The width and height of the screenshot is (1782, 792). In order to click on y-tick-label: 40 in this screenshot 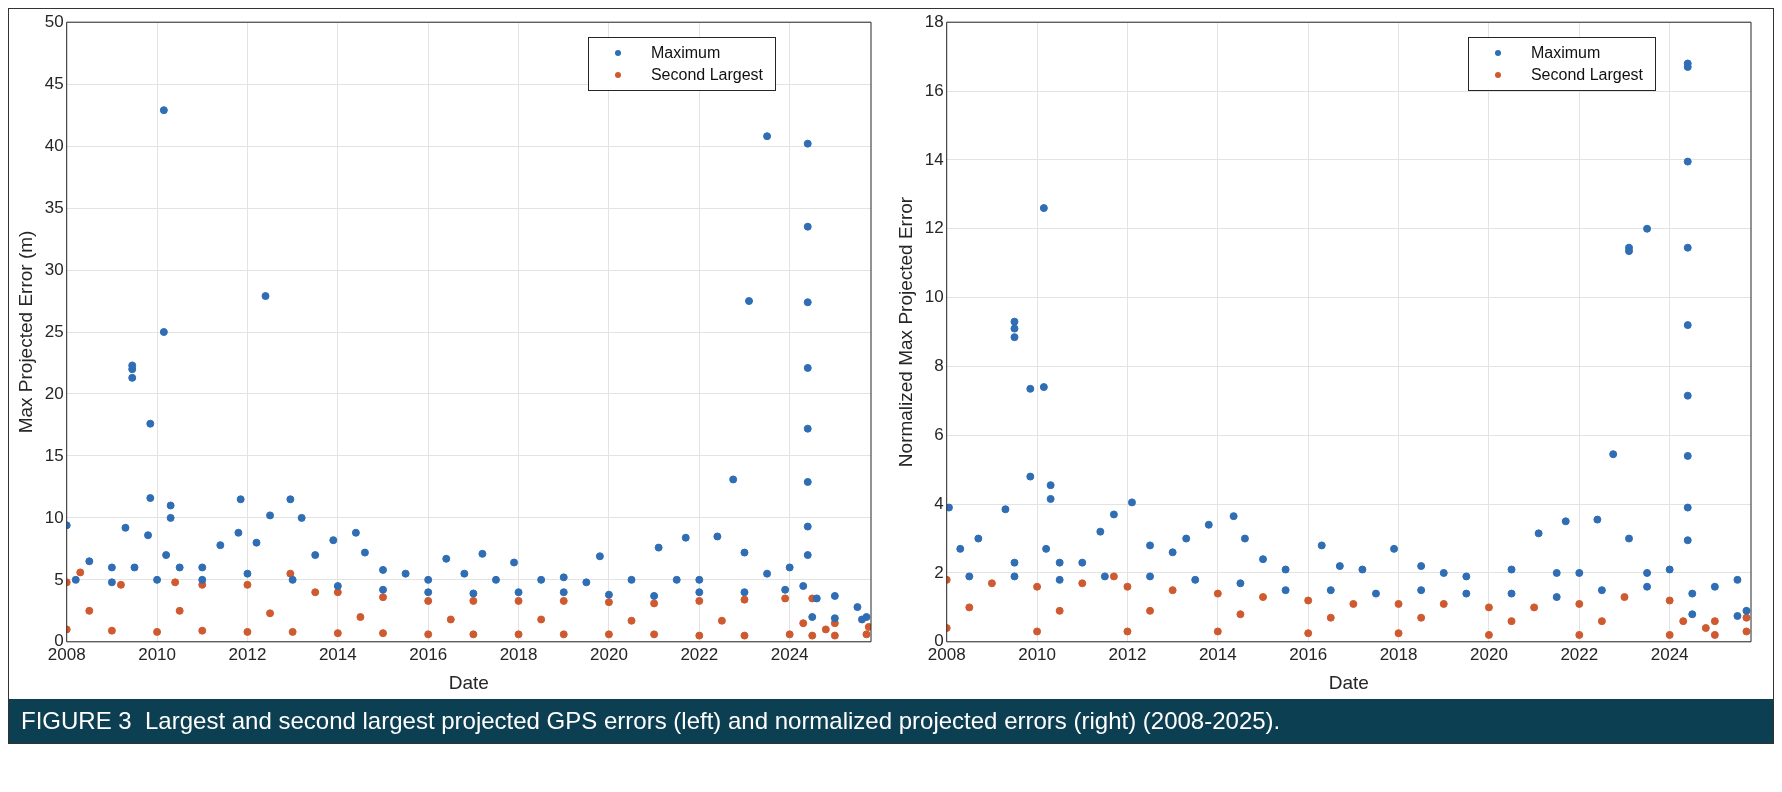, I will do `click(54, 145)`.